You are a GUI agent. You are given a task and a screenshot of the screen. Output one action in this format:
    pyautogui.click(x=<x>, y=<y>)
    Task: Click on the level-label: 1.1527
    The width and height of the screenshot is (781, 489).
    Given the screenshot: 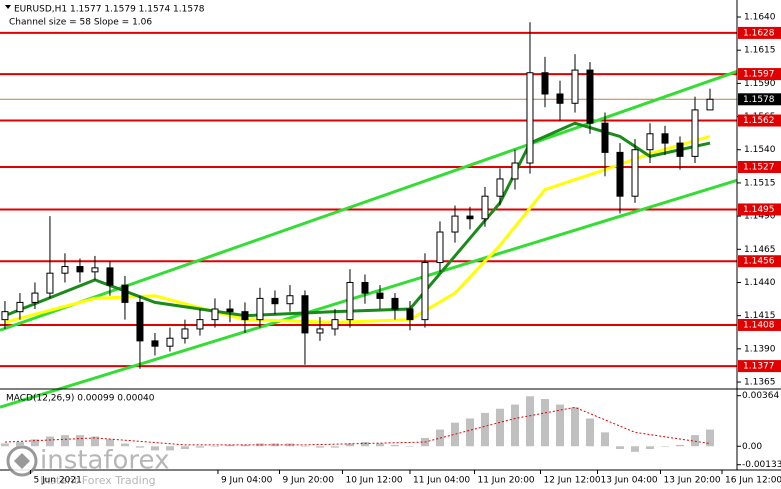 What is the action you would take?
    pyautogui.click(x=759, y=167)
    